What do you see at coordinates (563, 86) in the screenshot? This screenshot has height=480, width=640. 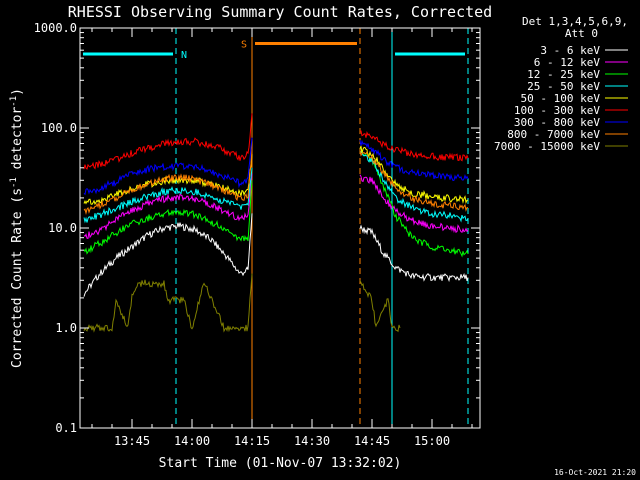 I see `legend-label: 25 - 50 keV` at bounding box center [563, 86].